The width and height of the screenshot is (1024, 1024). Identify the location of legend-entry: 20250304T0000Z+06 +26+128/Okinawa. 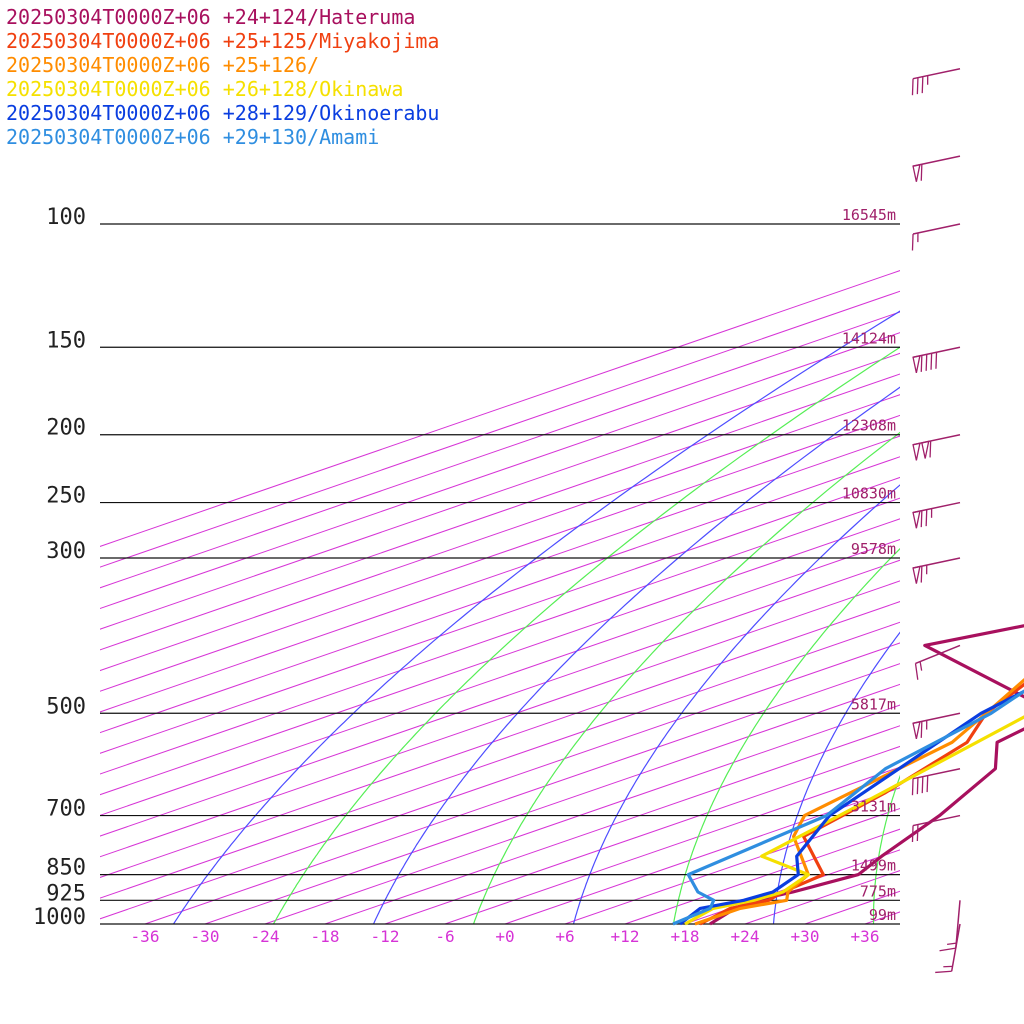
(204, 89).